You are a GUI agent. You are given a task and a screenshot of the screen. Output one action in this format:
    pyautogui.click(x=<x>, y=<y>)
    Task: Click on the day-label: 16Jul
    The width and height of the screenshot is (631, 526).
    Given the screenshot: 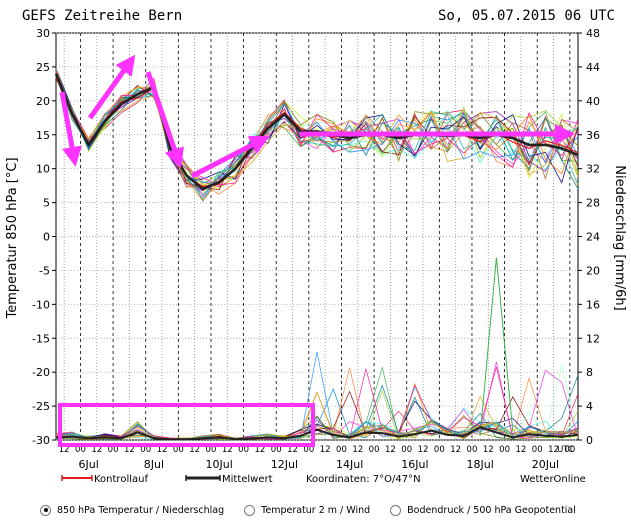 What is the action you would take?
    pyautogui.click(x=414, y=464)
    